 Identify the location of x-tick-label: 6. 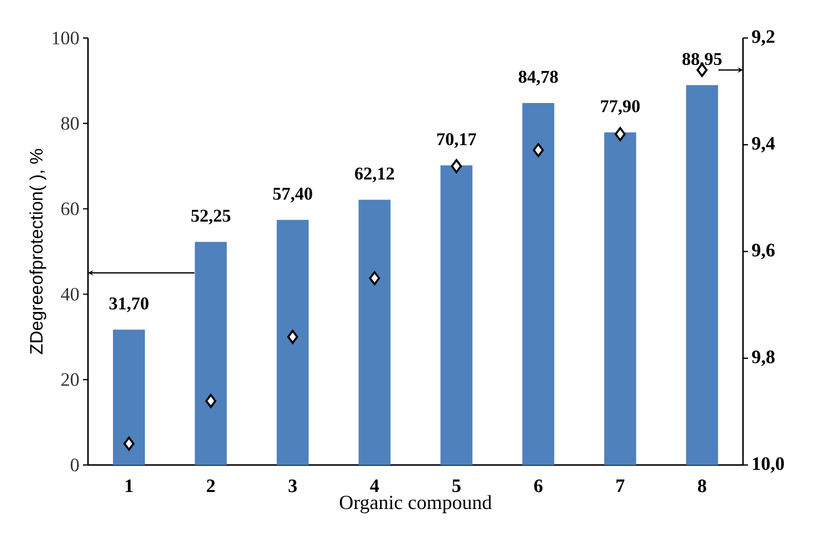
(538, 486).